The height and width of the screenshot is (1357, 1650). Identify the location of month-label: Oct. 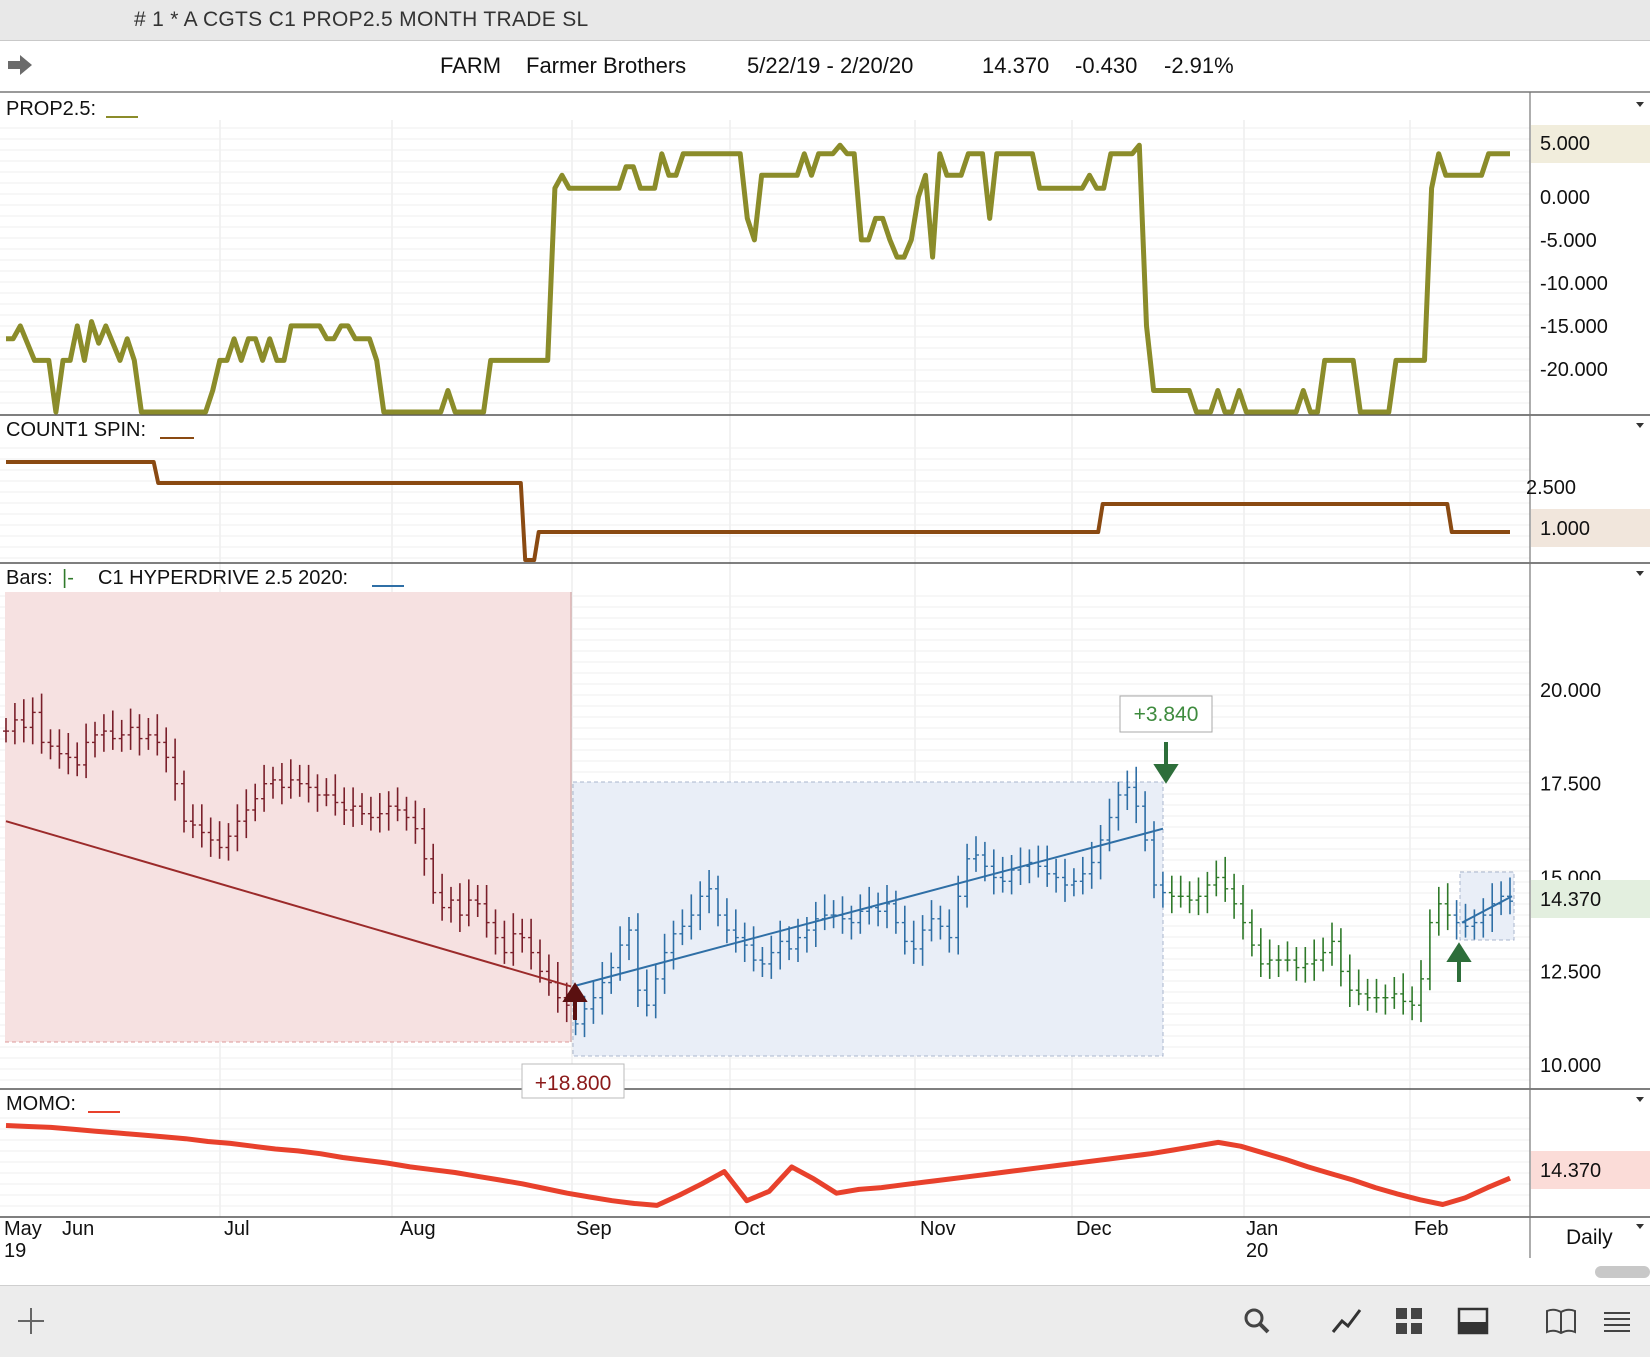
(750, 1229).